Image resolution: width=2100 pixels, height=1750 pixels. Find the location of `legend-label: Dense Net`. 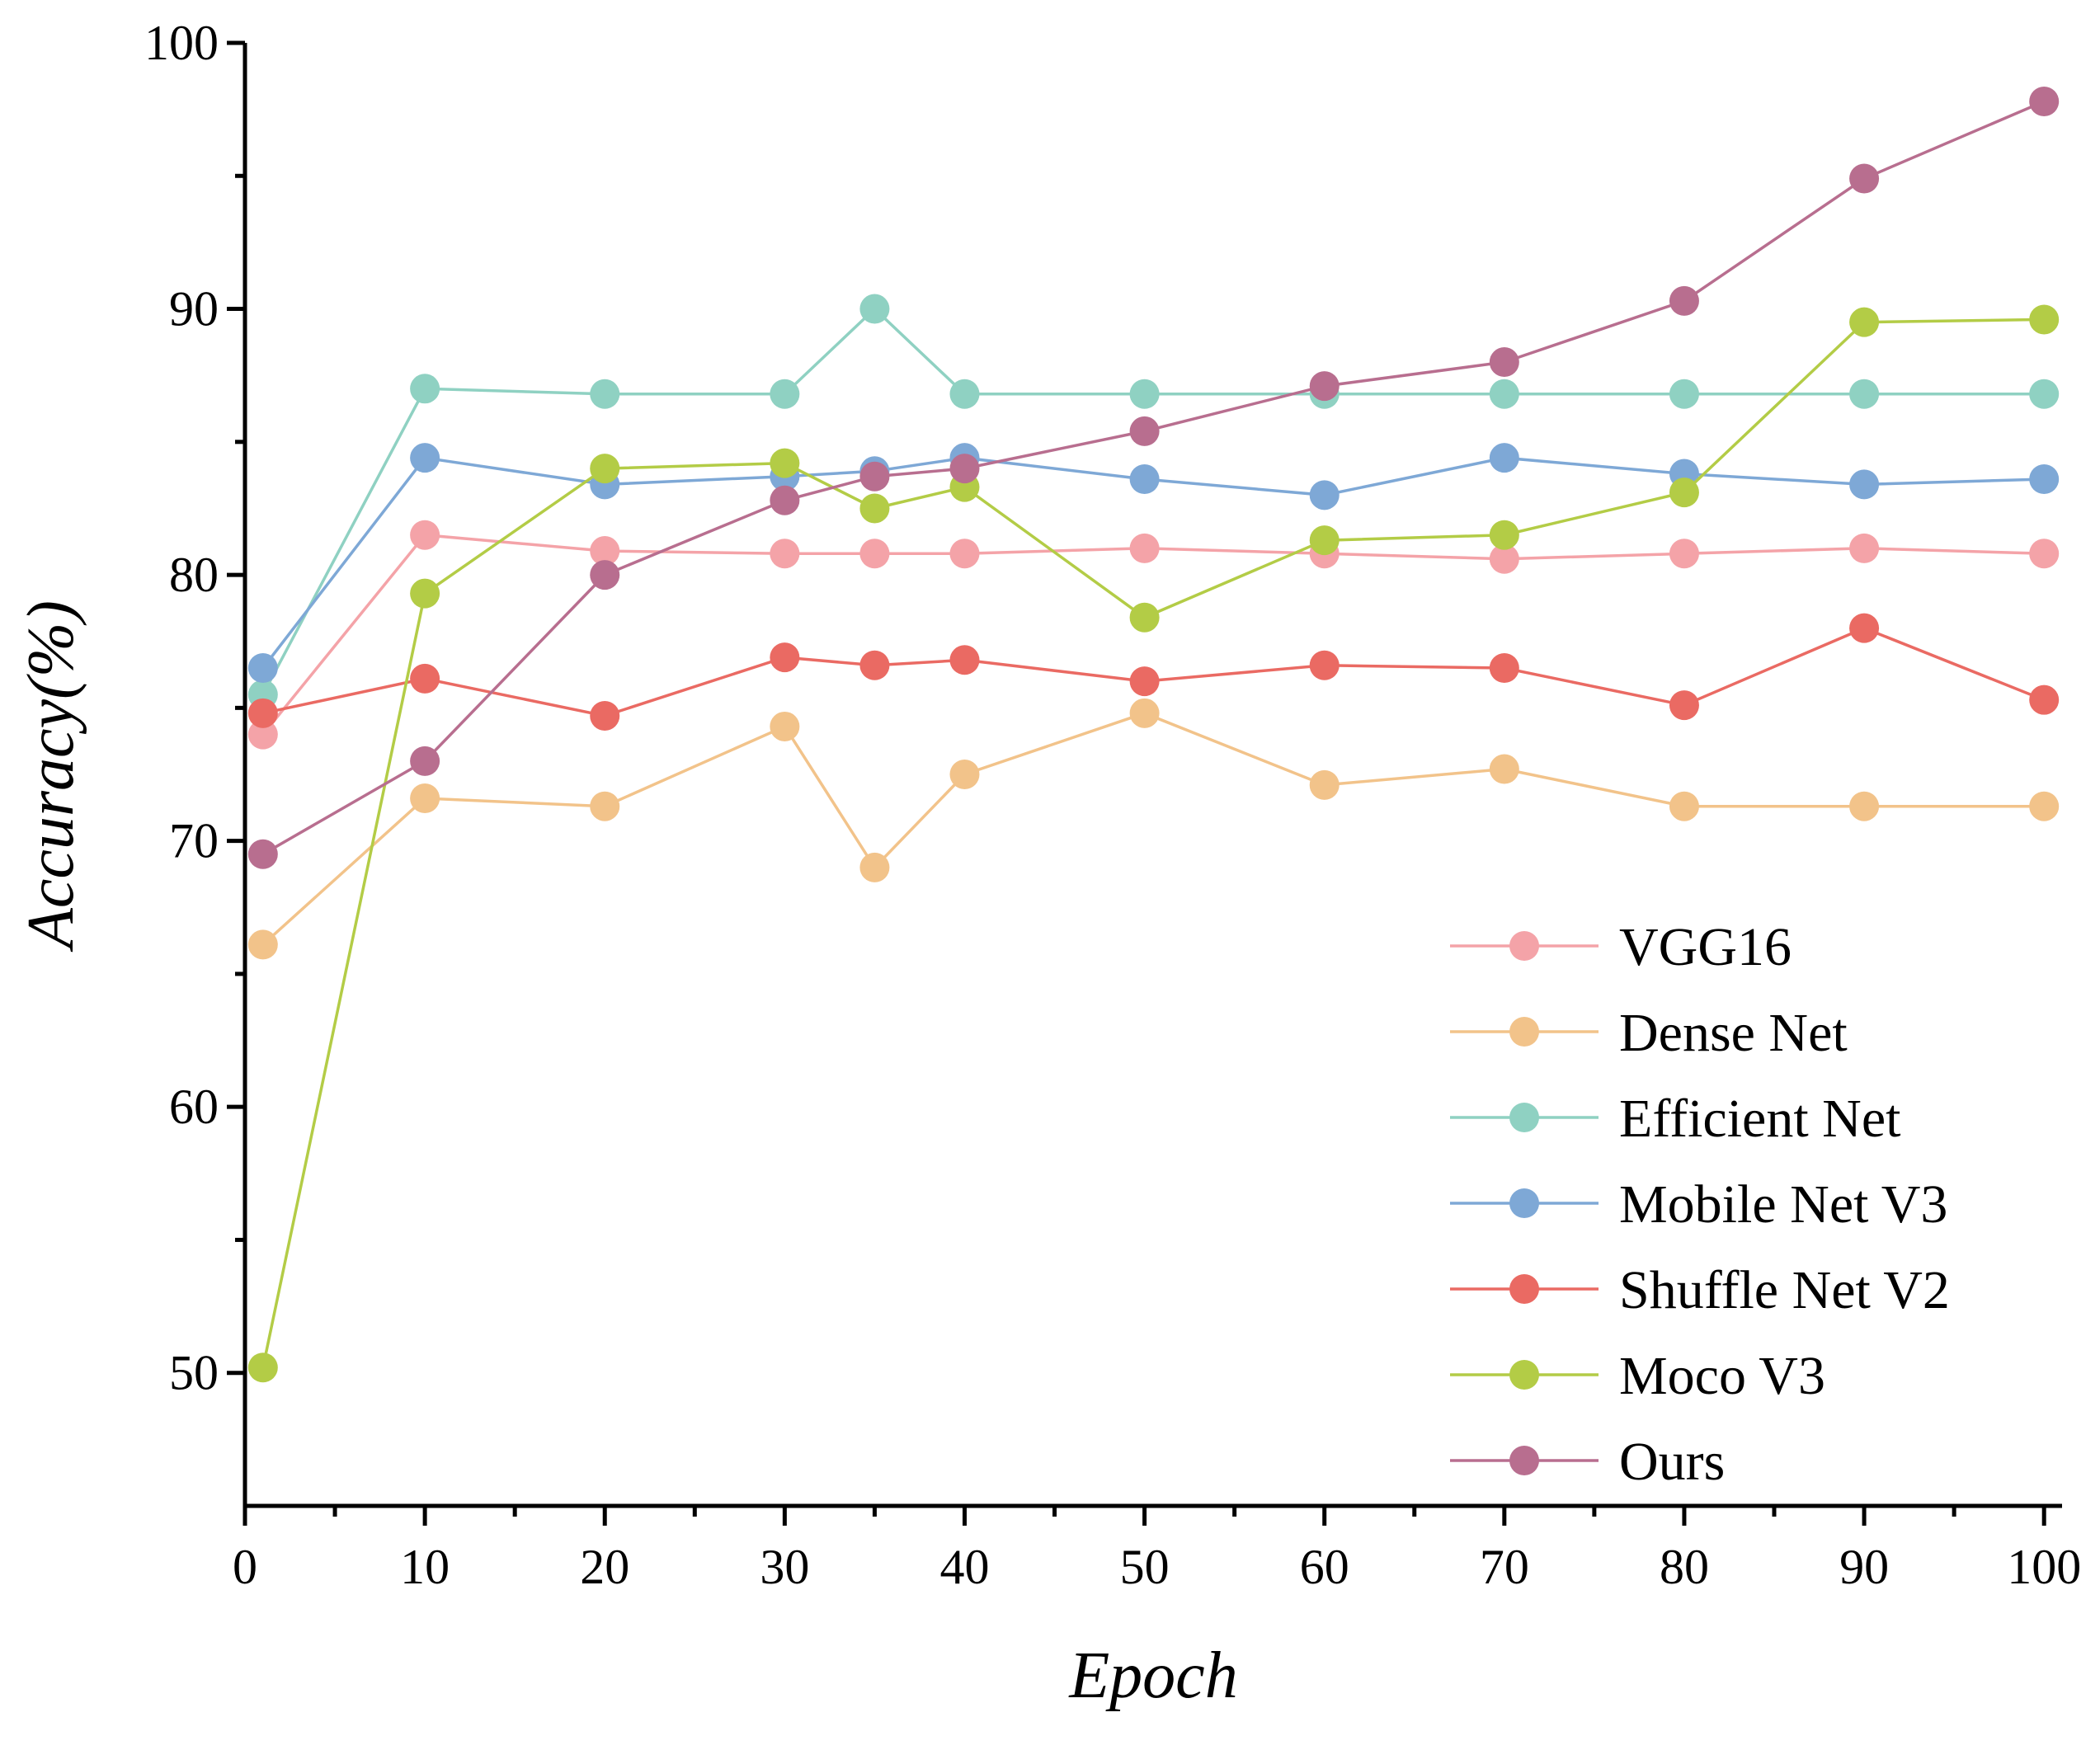

legend-label: Dense Net is located at coordinates (1733, 1033).